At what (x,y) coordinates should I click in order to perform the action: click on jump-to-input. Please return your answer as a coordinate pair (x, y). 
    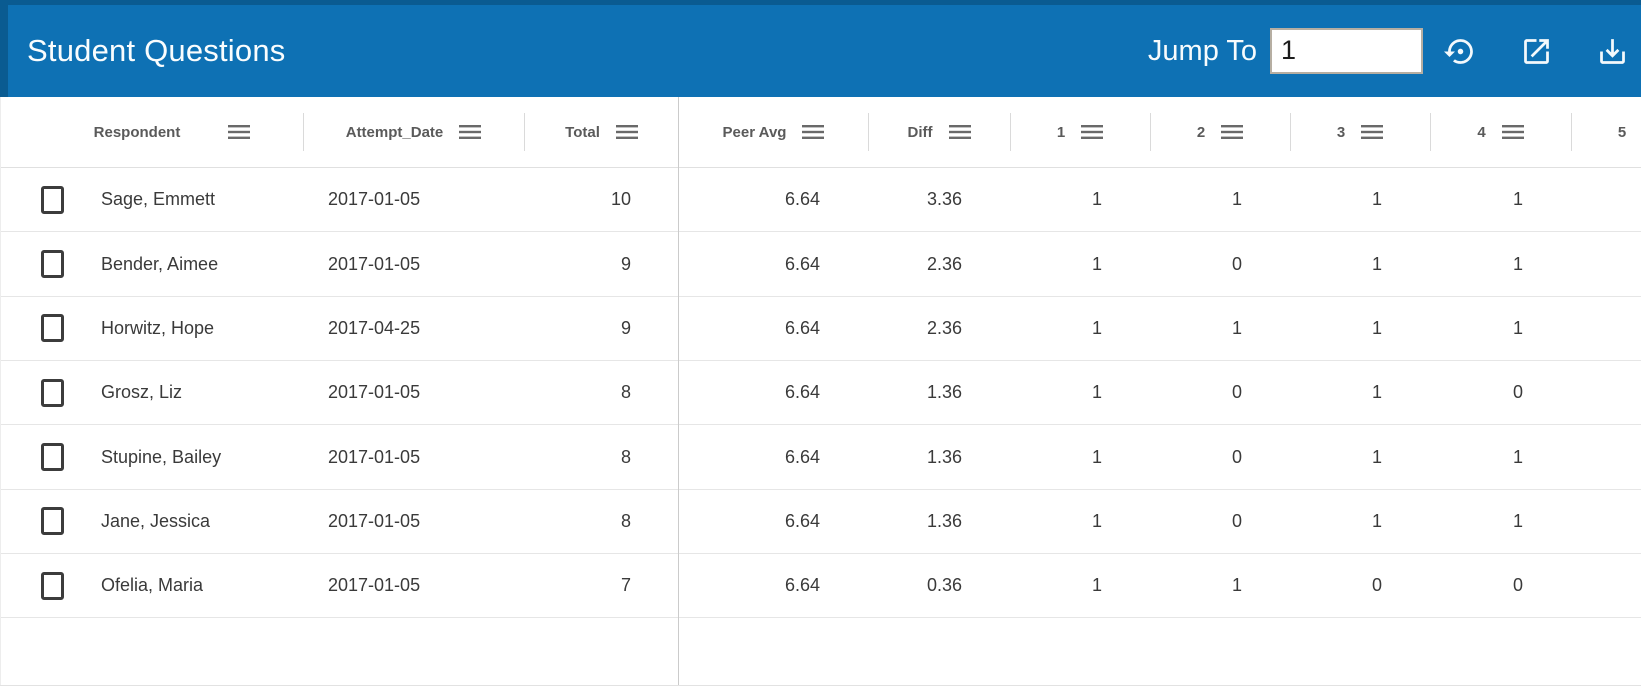
    Looking at the image, I should click on (1346, 51).